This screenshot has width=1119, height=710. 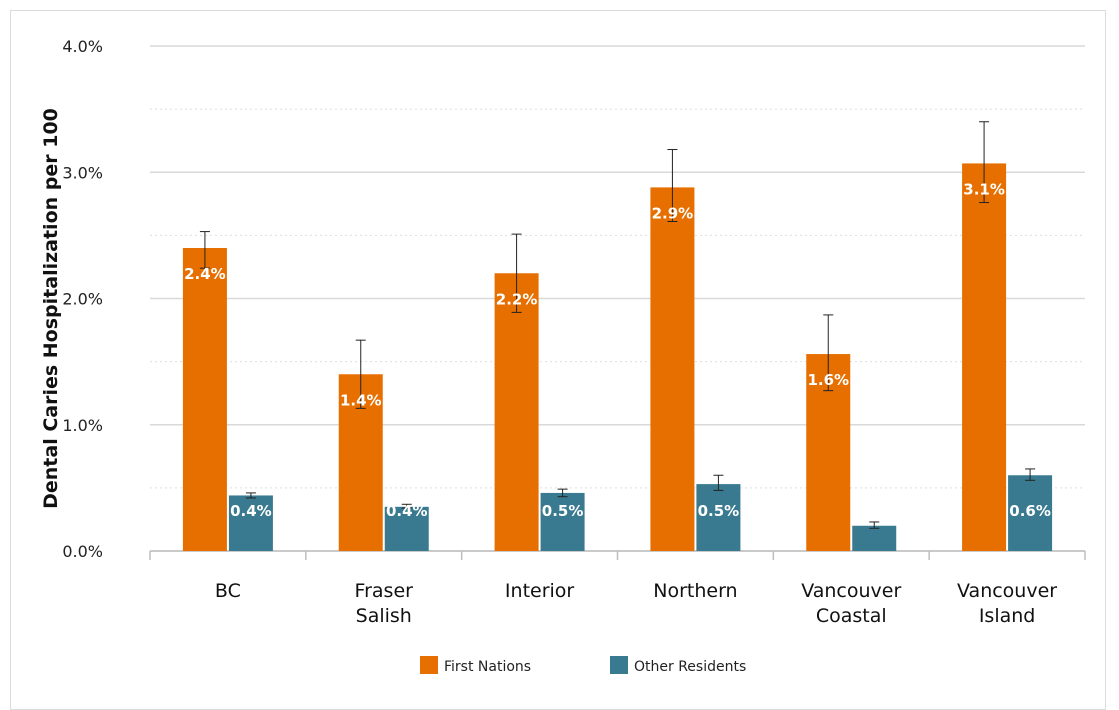 What do you see at coordinates (828, 380) in the screenshot?
I see `data-label: 1.6%` at bounding box center [828, 380].